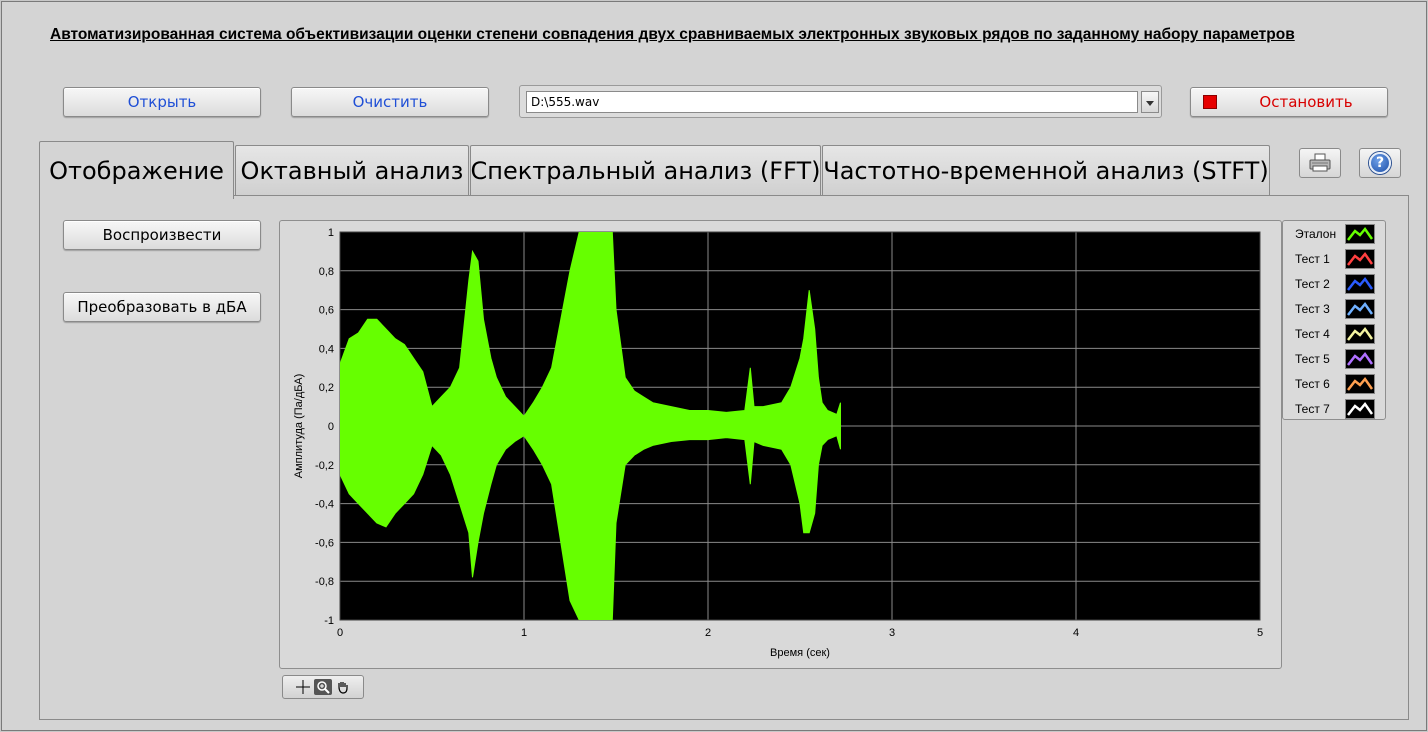  I want to click on file-path-input: D:\555.wav, so click(832, 102).